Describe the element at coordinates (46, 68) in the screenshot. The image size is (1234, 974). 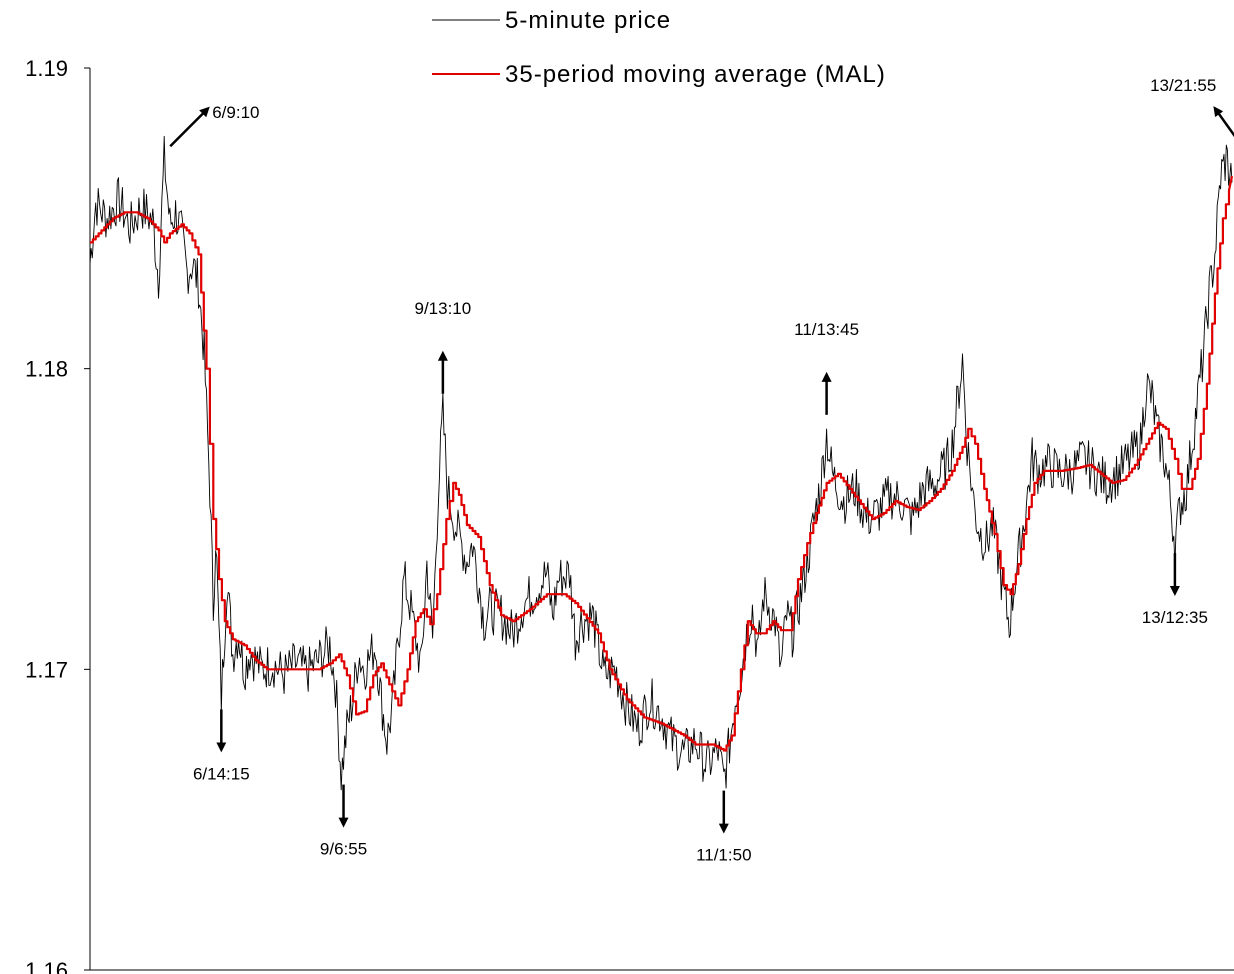
I see `y-tick-label: 1.19` at that location.